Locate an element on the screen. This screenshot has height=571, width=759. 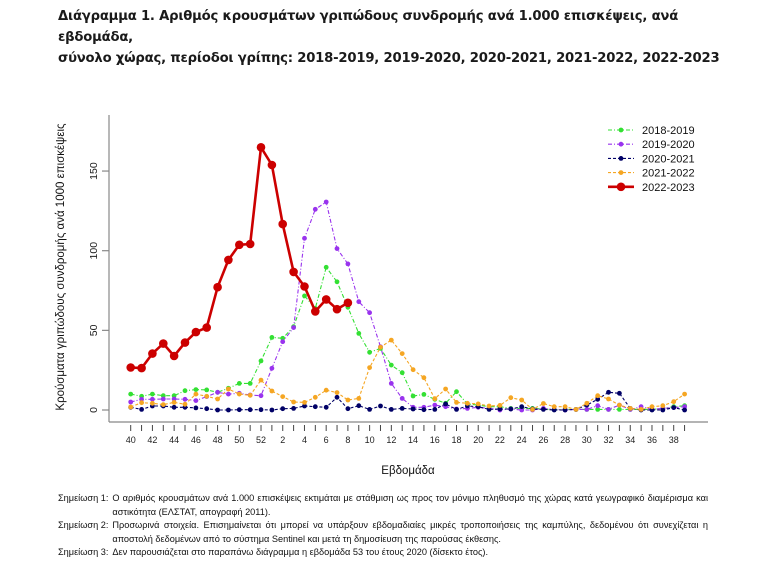
x-tick-label: 50 is located at coordinates (239, 440).